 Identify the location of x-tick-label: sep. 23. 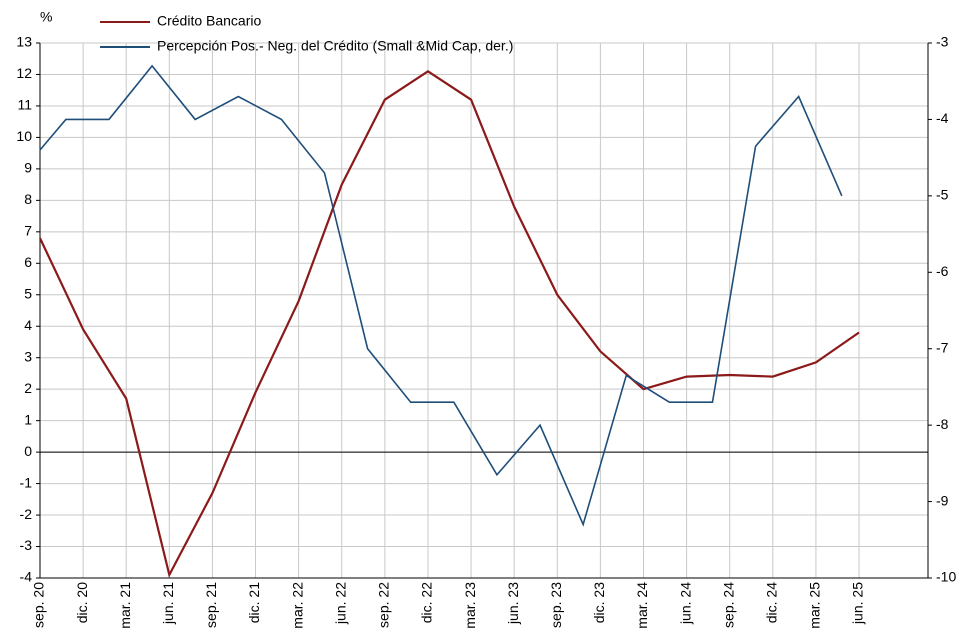
(556, 605).